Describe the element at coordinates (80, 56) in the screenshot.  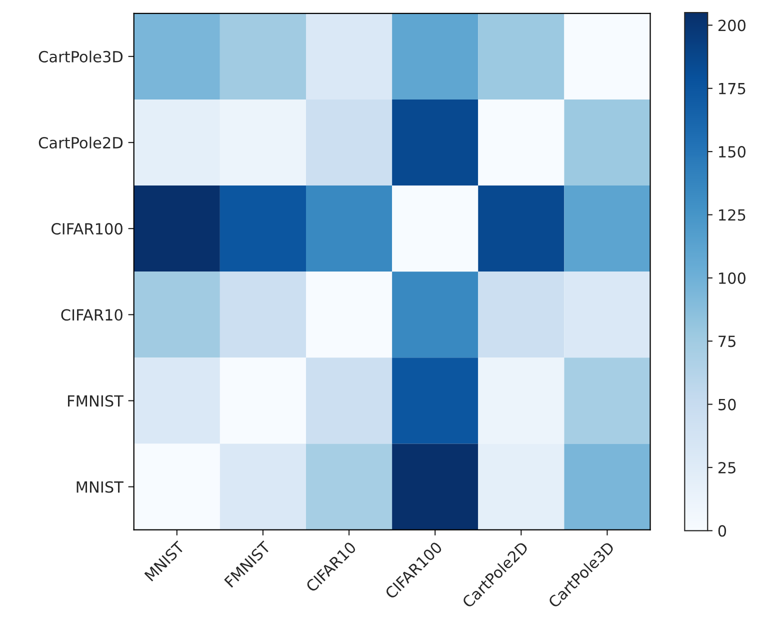
I see `y-tick-label: CartPole3D` at that location.